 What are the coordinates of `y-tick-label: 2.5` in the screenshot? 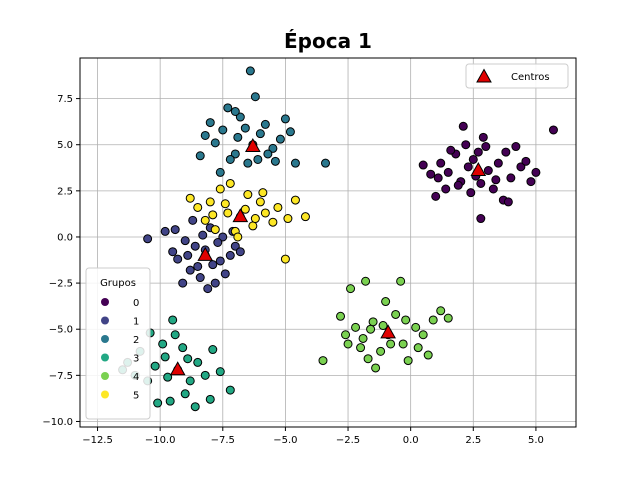 It's located at (65, 191).